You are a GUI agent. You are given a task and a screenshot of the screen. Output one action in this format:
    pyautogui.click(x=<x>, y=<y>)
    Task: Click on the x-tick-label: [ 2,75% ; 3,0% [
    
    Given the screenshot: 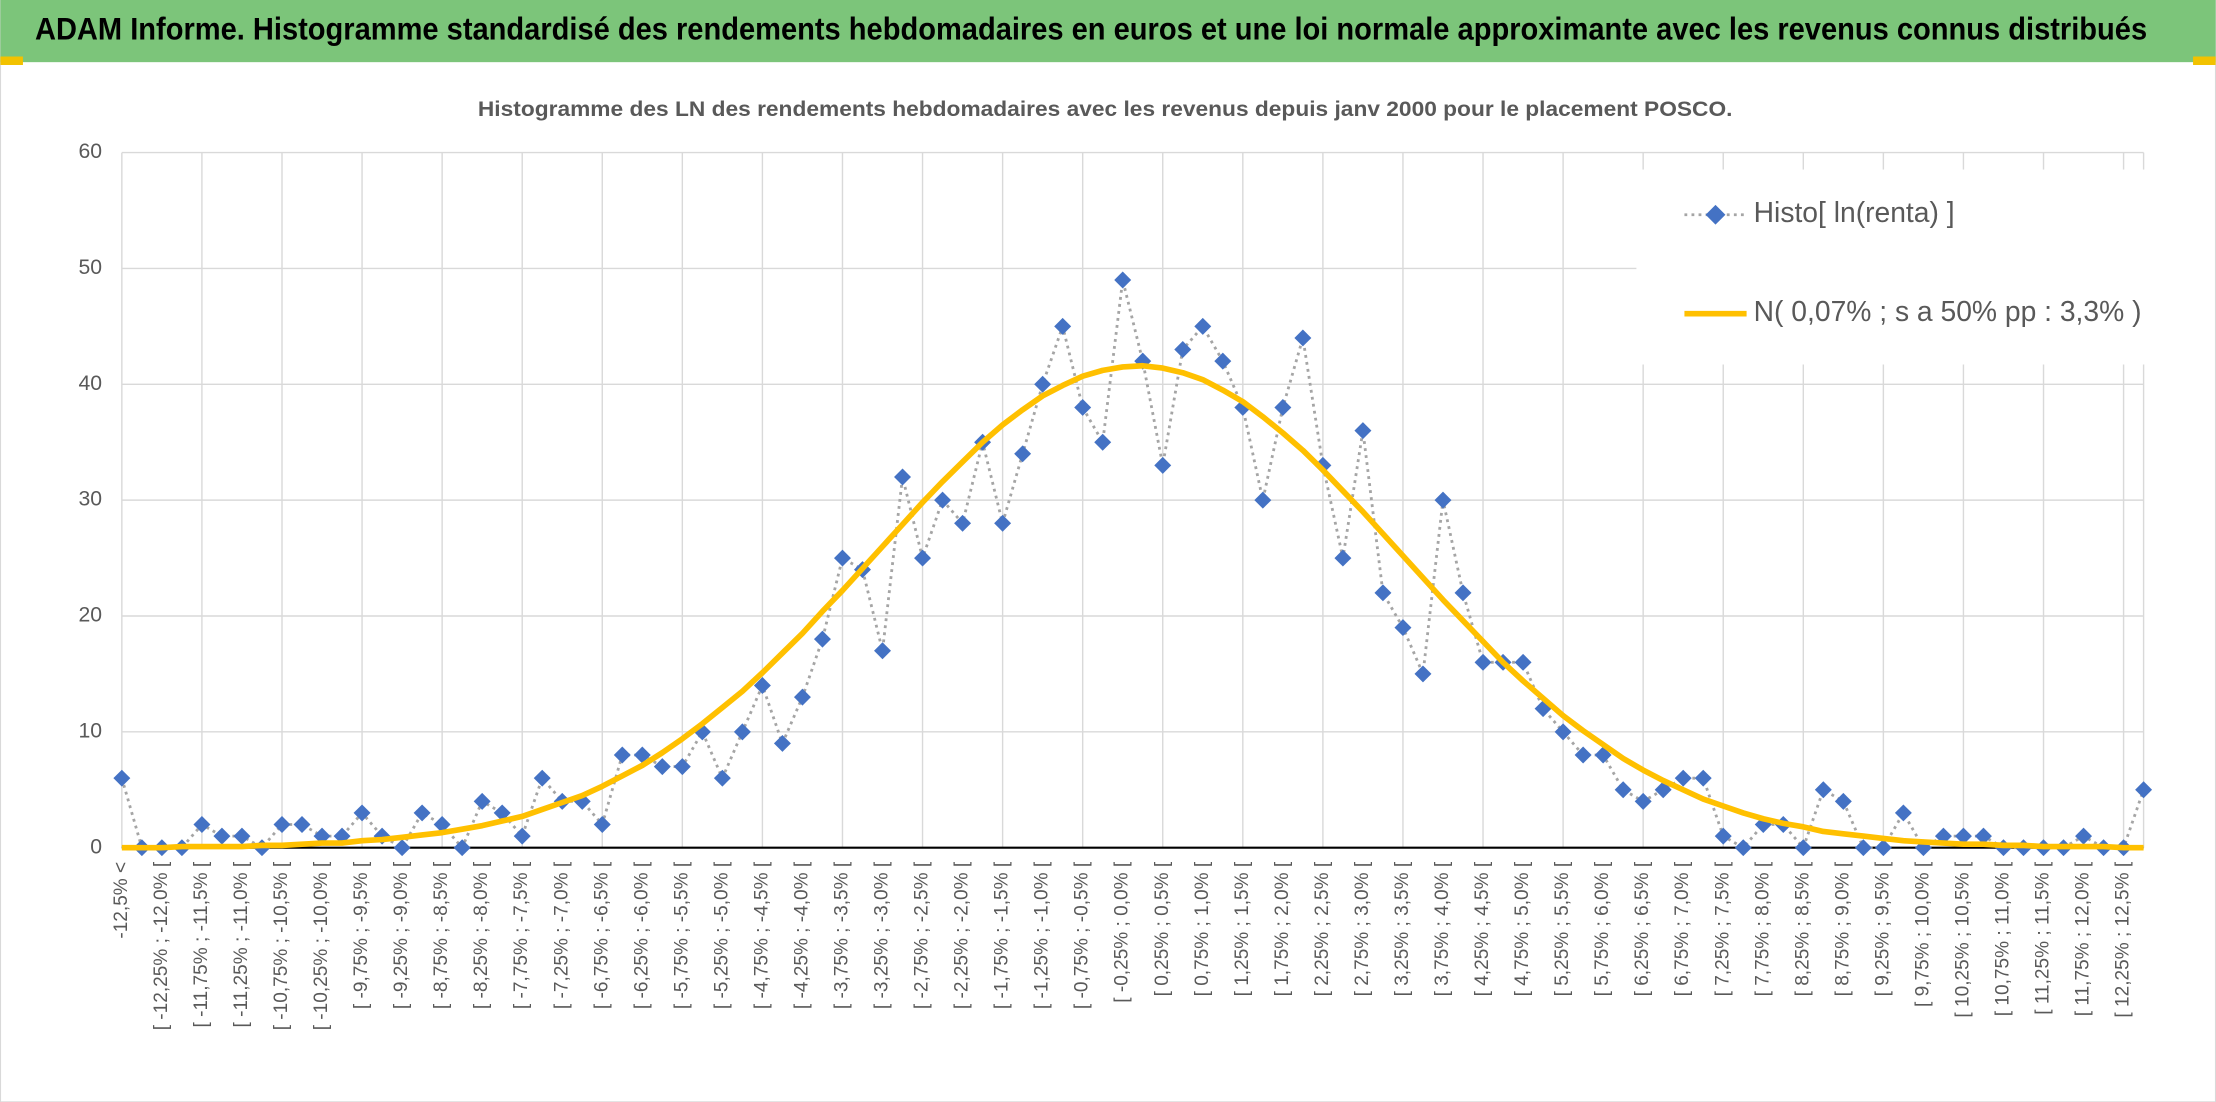 What is the action you would take?
    pyautogui.click(x=1362, y=928)
    